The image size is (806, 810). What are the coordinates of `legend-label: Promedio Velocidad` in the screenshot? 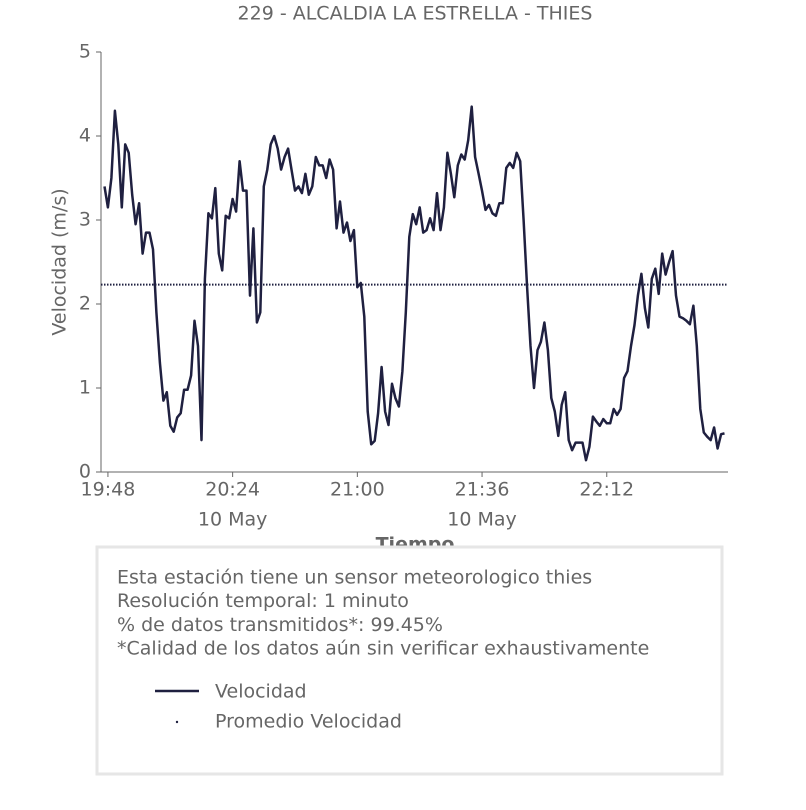 It's located at (308, 722).